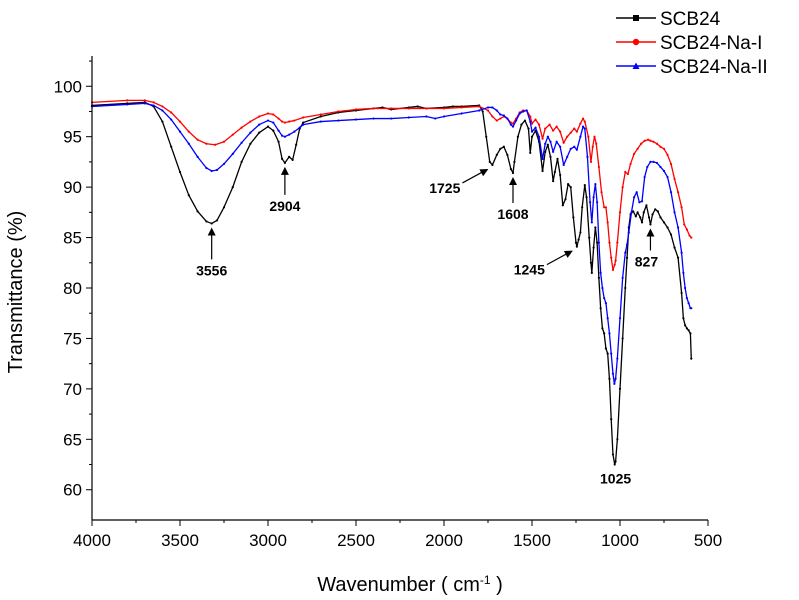 This screenshot has width=799, height=600. I want to click on y-tick-label: 65, so click(72, 439).